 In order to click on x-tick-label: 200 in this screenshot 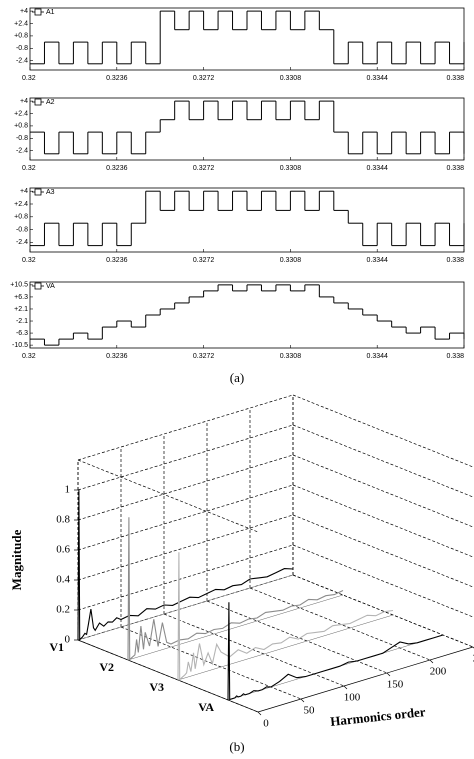, I will do `click(438, 672)`.